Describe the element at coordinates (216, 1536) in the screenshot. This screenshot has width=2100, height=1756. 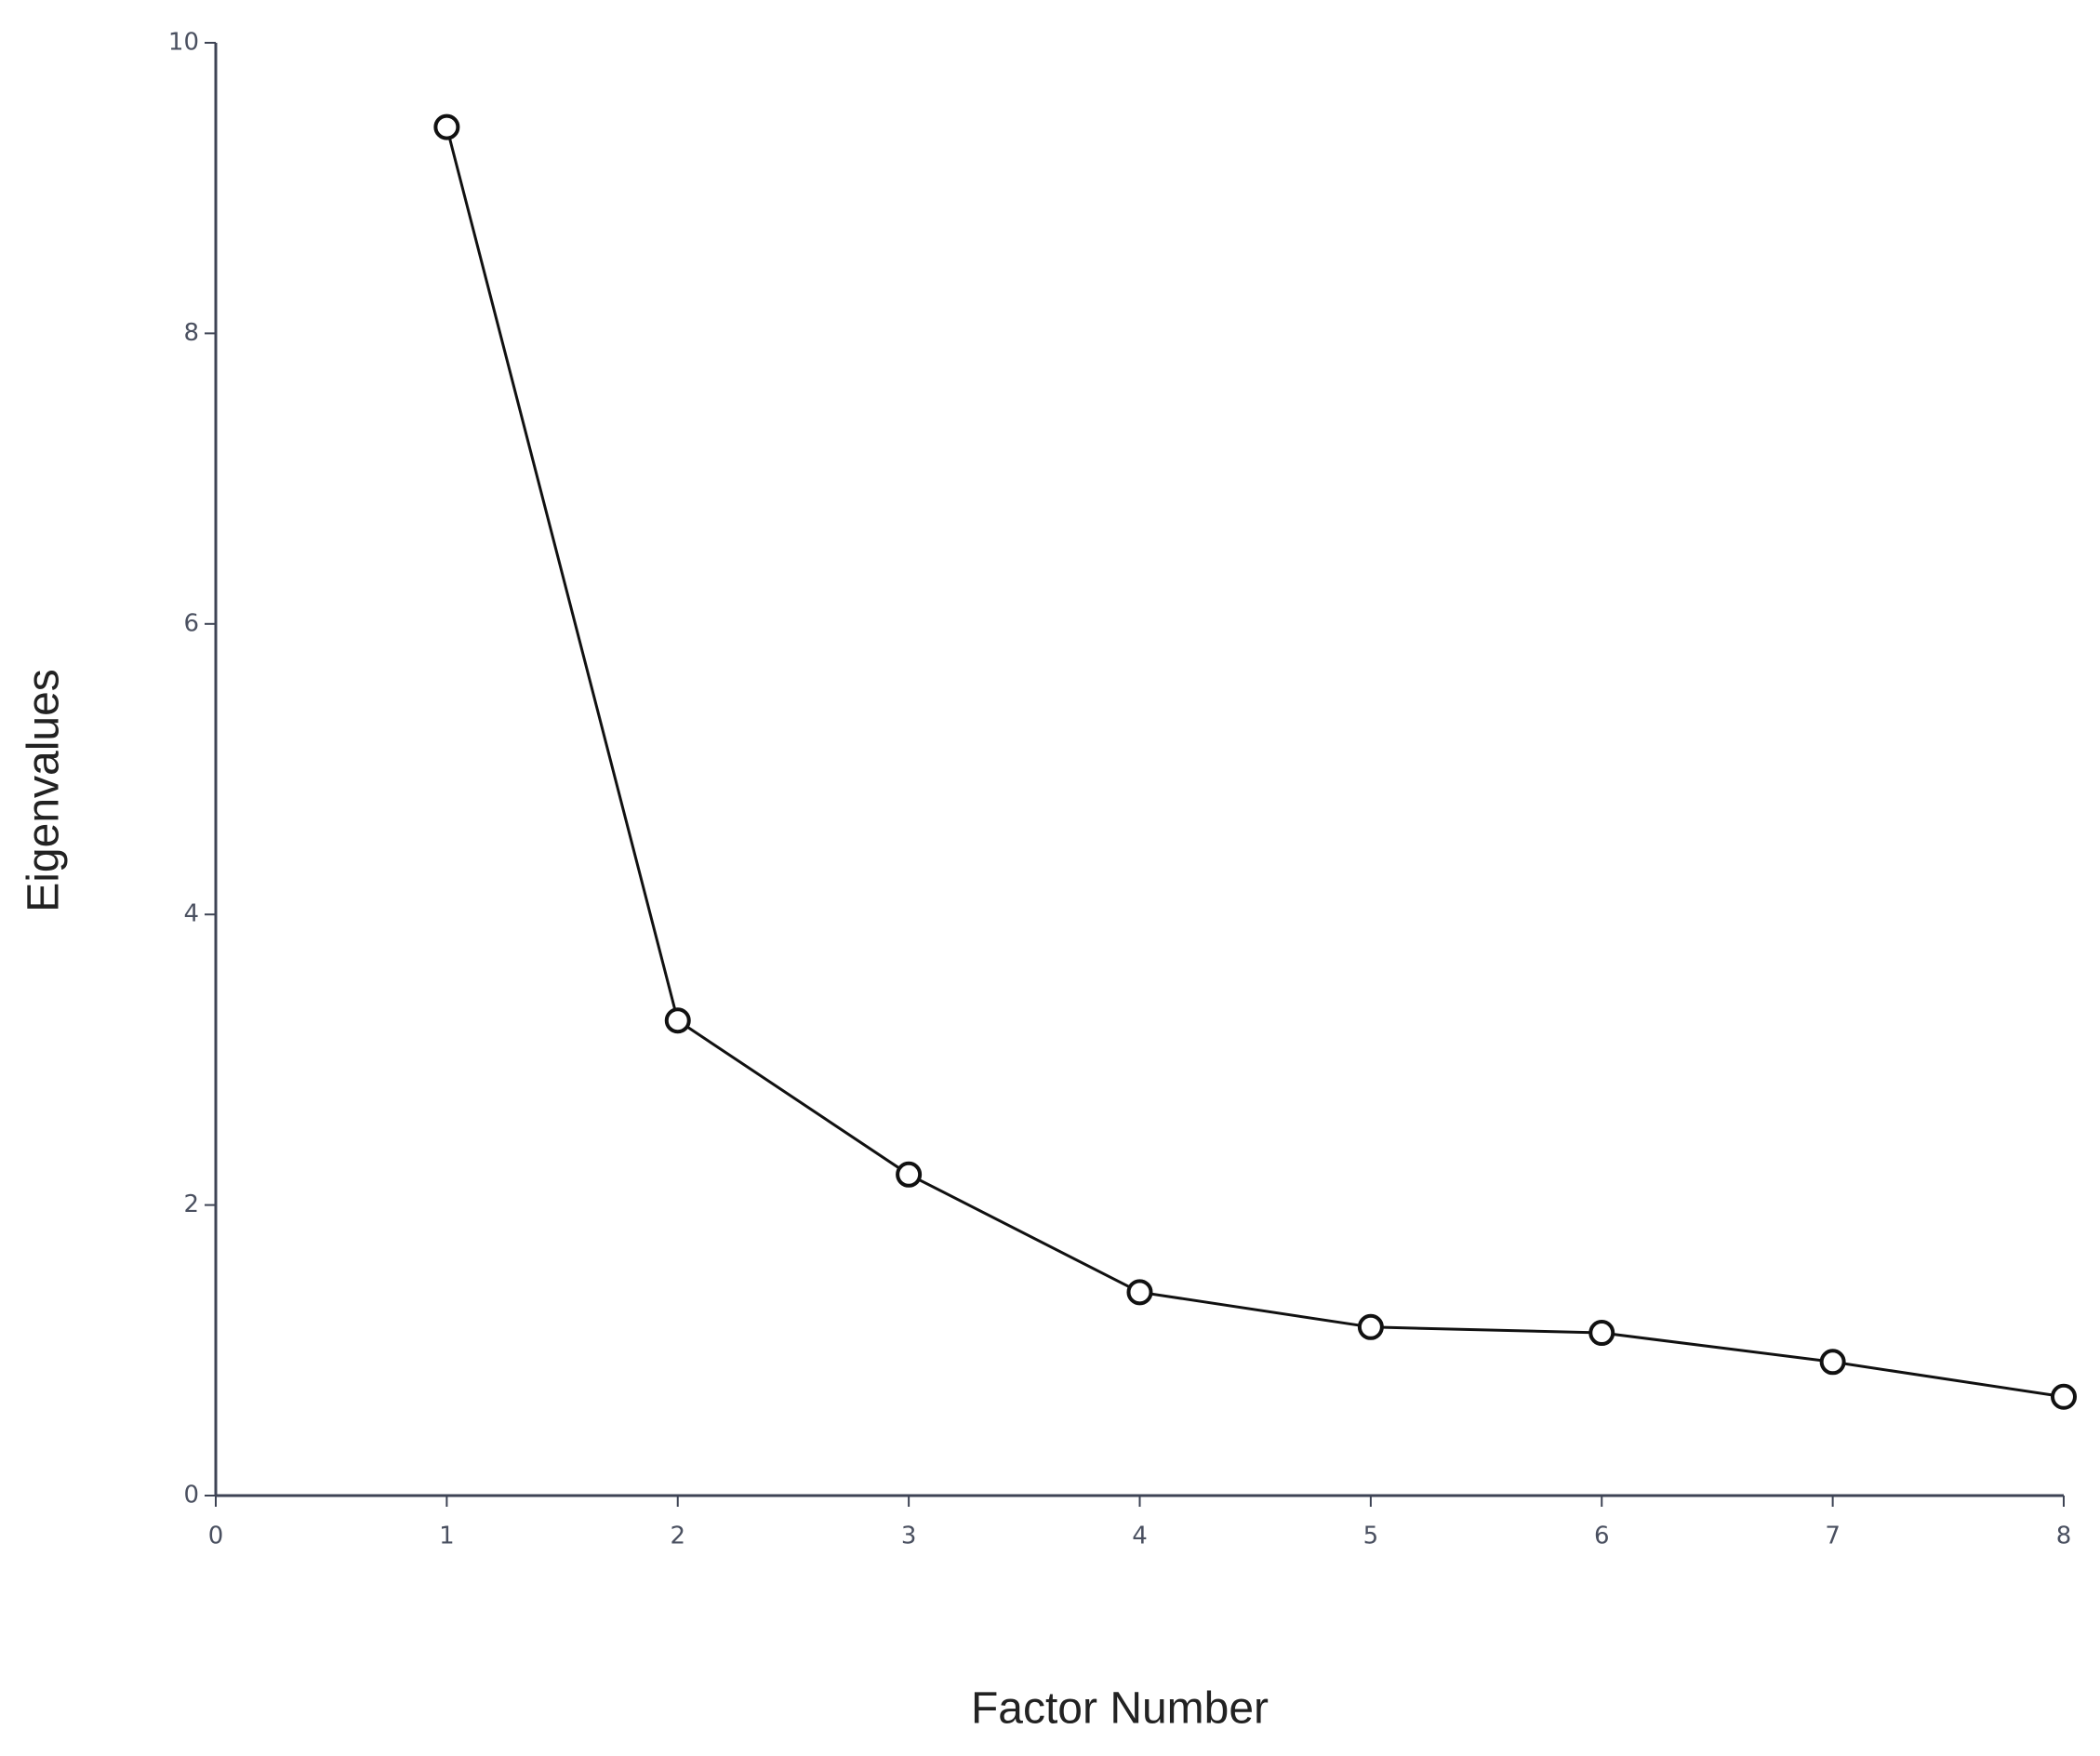
I see `x-tick-label: 0` at that location.